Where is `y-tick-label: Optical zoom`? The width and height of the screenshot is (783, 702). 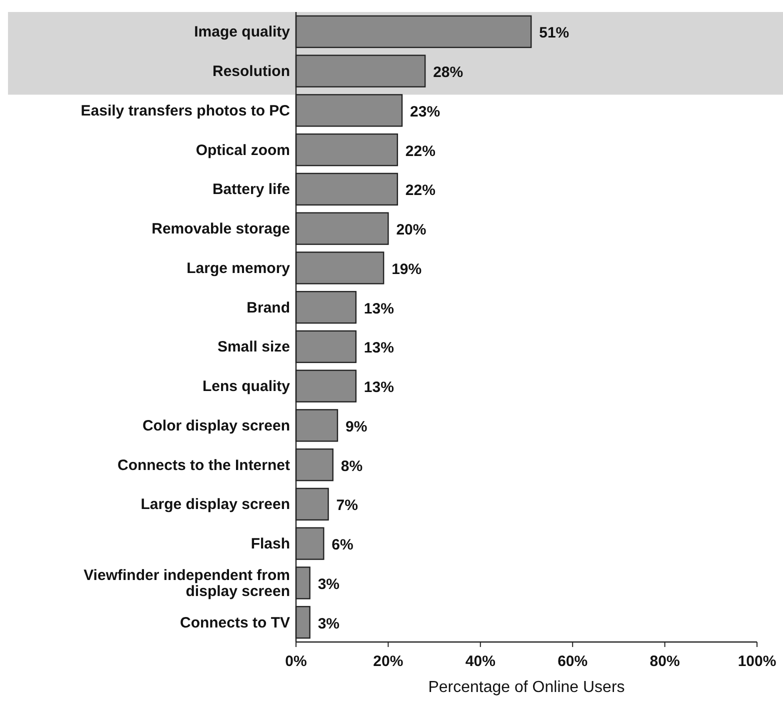
y-tick-label: Optical zoom is located at coordinates (243, 150).